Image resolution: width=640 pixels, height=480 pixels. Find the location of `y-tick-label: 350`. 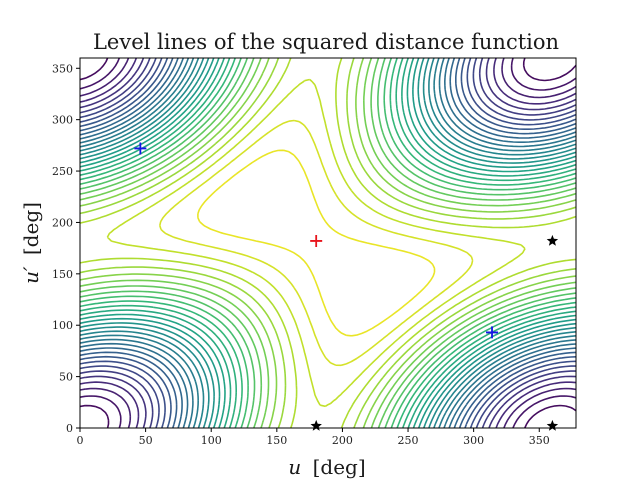

y-tick-label: 350 is located at coordinates (62, 68).